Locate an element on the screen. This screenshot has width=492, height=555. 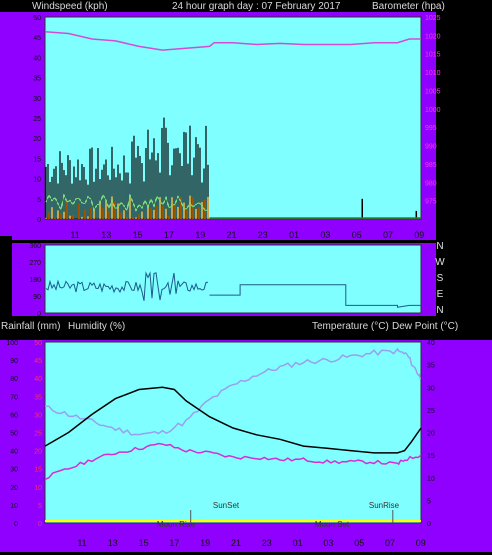
rainfall-tick-label: 15 is located at coordinates (38, 470).